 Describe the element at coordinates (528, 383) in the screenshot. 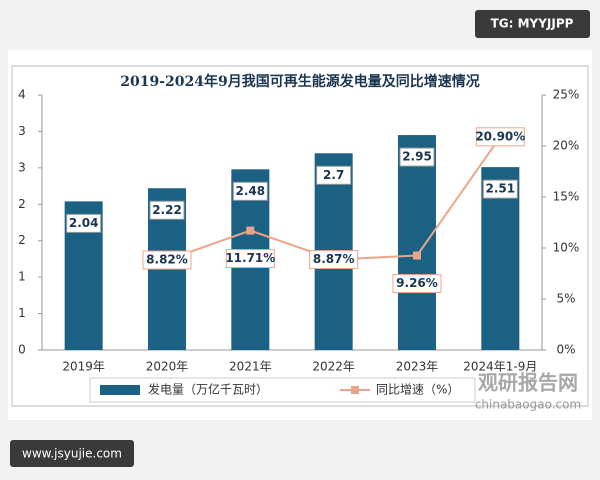

I see `brand: 观研报告网` at that location.